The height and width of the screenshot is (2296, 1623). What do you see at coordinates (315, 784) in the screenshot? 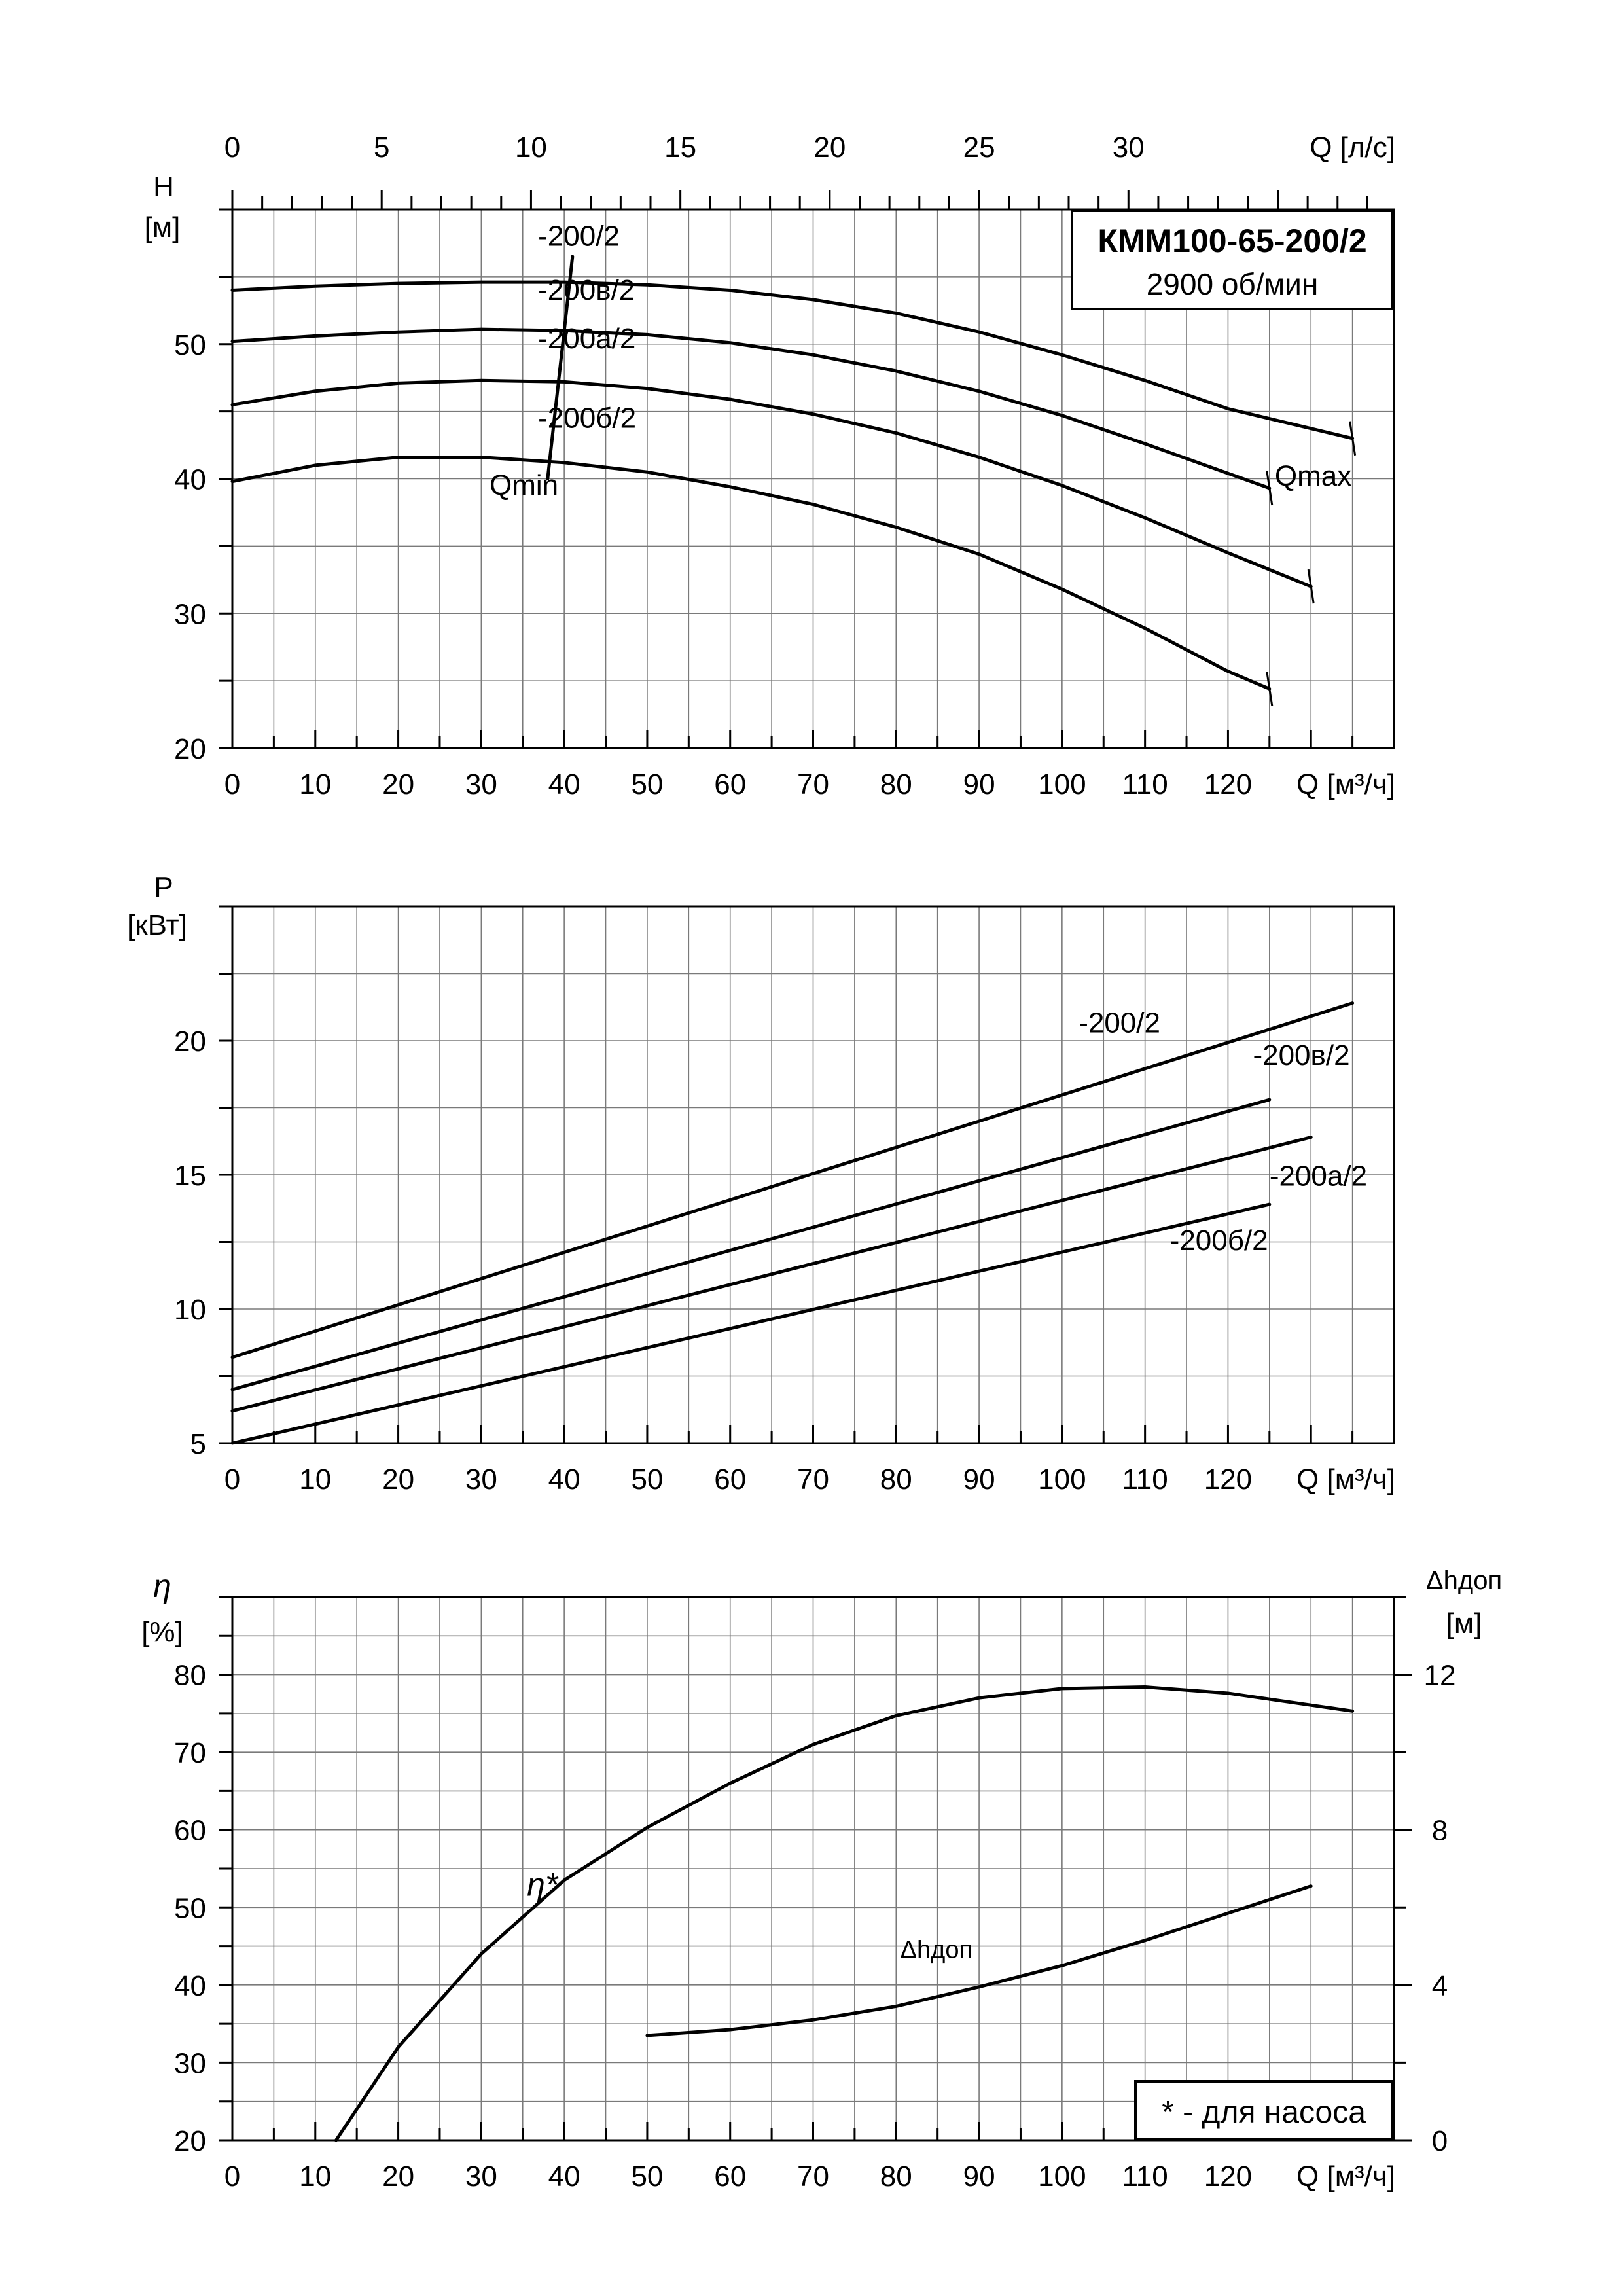
I see `head-x-tick-label: 10` at bounding box center [315, 784].